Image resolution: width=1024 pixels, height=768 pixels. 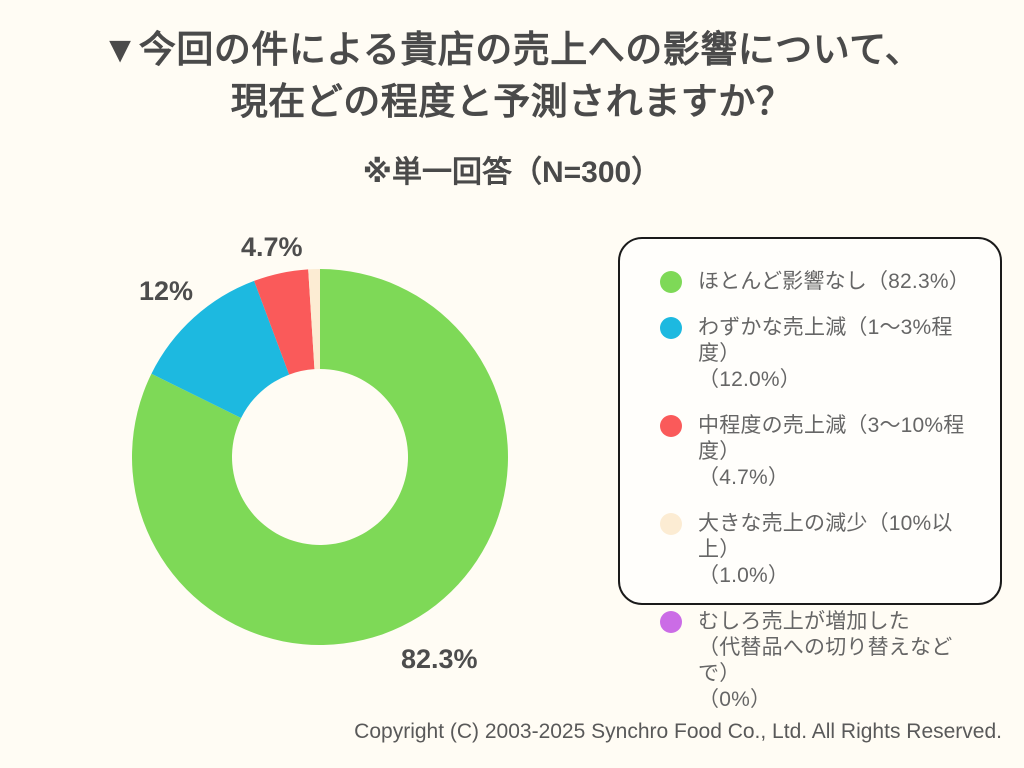 I want to click on legend-item: わずかな売上減（1〜3%程度） （12.0%）, so click(x=821, y=354).